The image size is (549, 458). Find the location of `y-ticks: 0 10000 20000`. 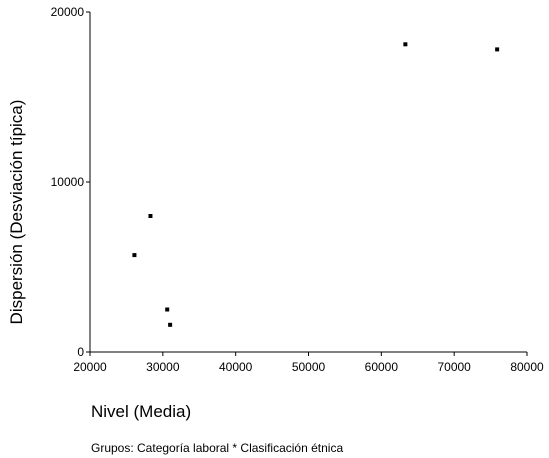

y-ticks: 0 10000 20000 is located at coordinates (70, 182).